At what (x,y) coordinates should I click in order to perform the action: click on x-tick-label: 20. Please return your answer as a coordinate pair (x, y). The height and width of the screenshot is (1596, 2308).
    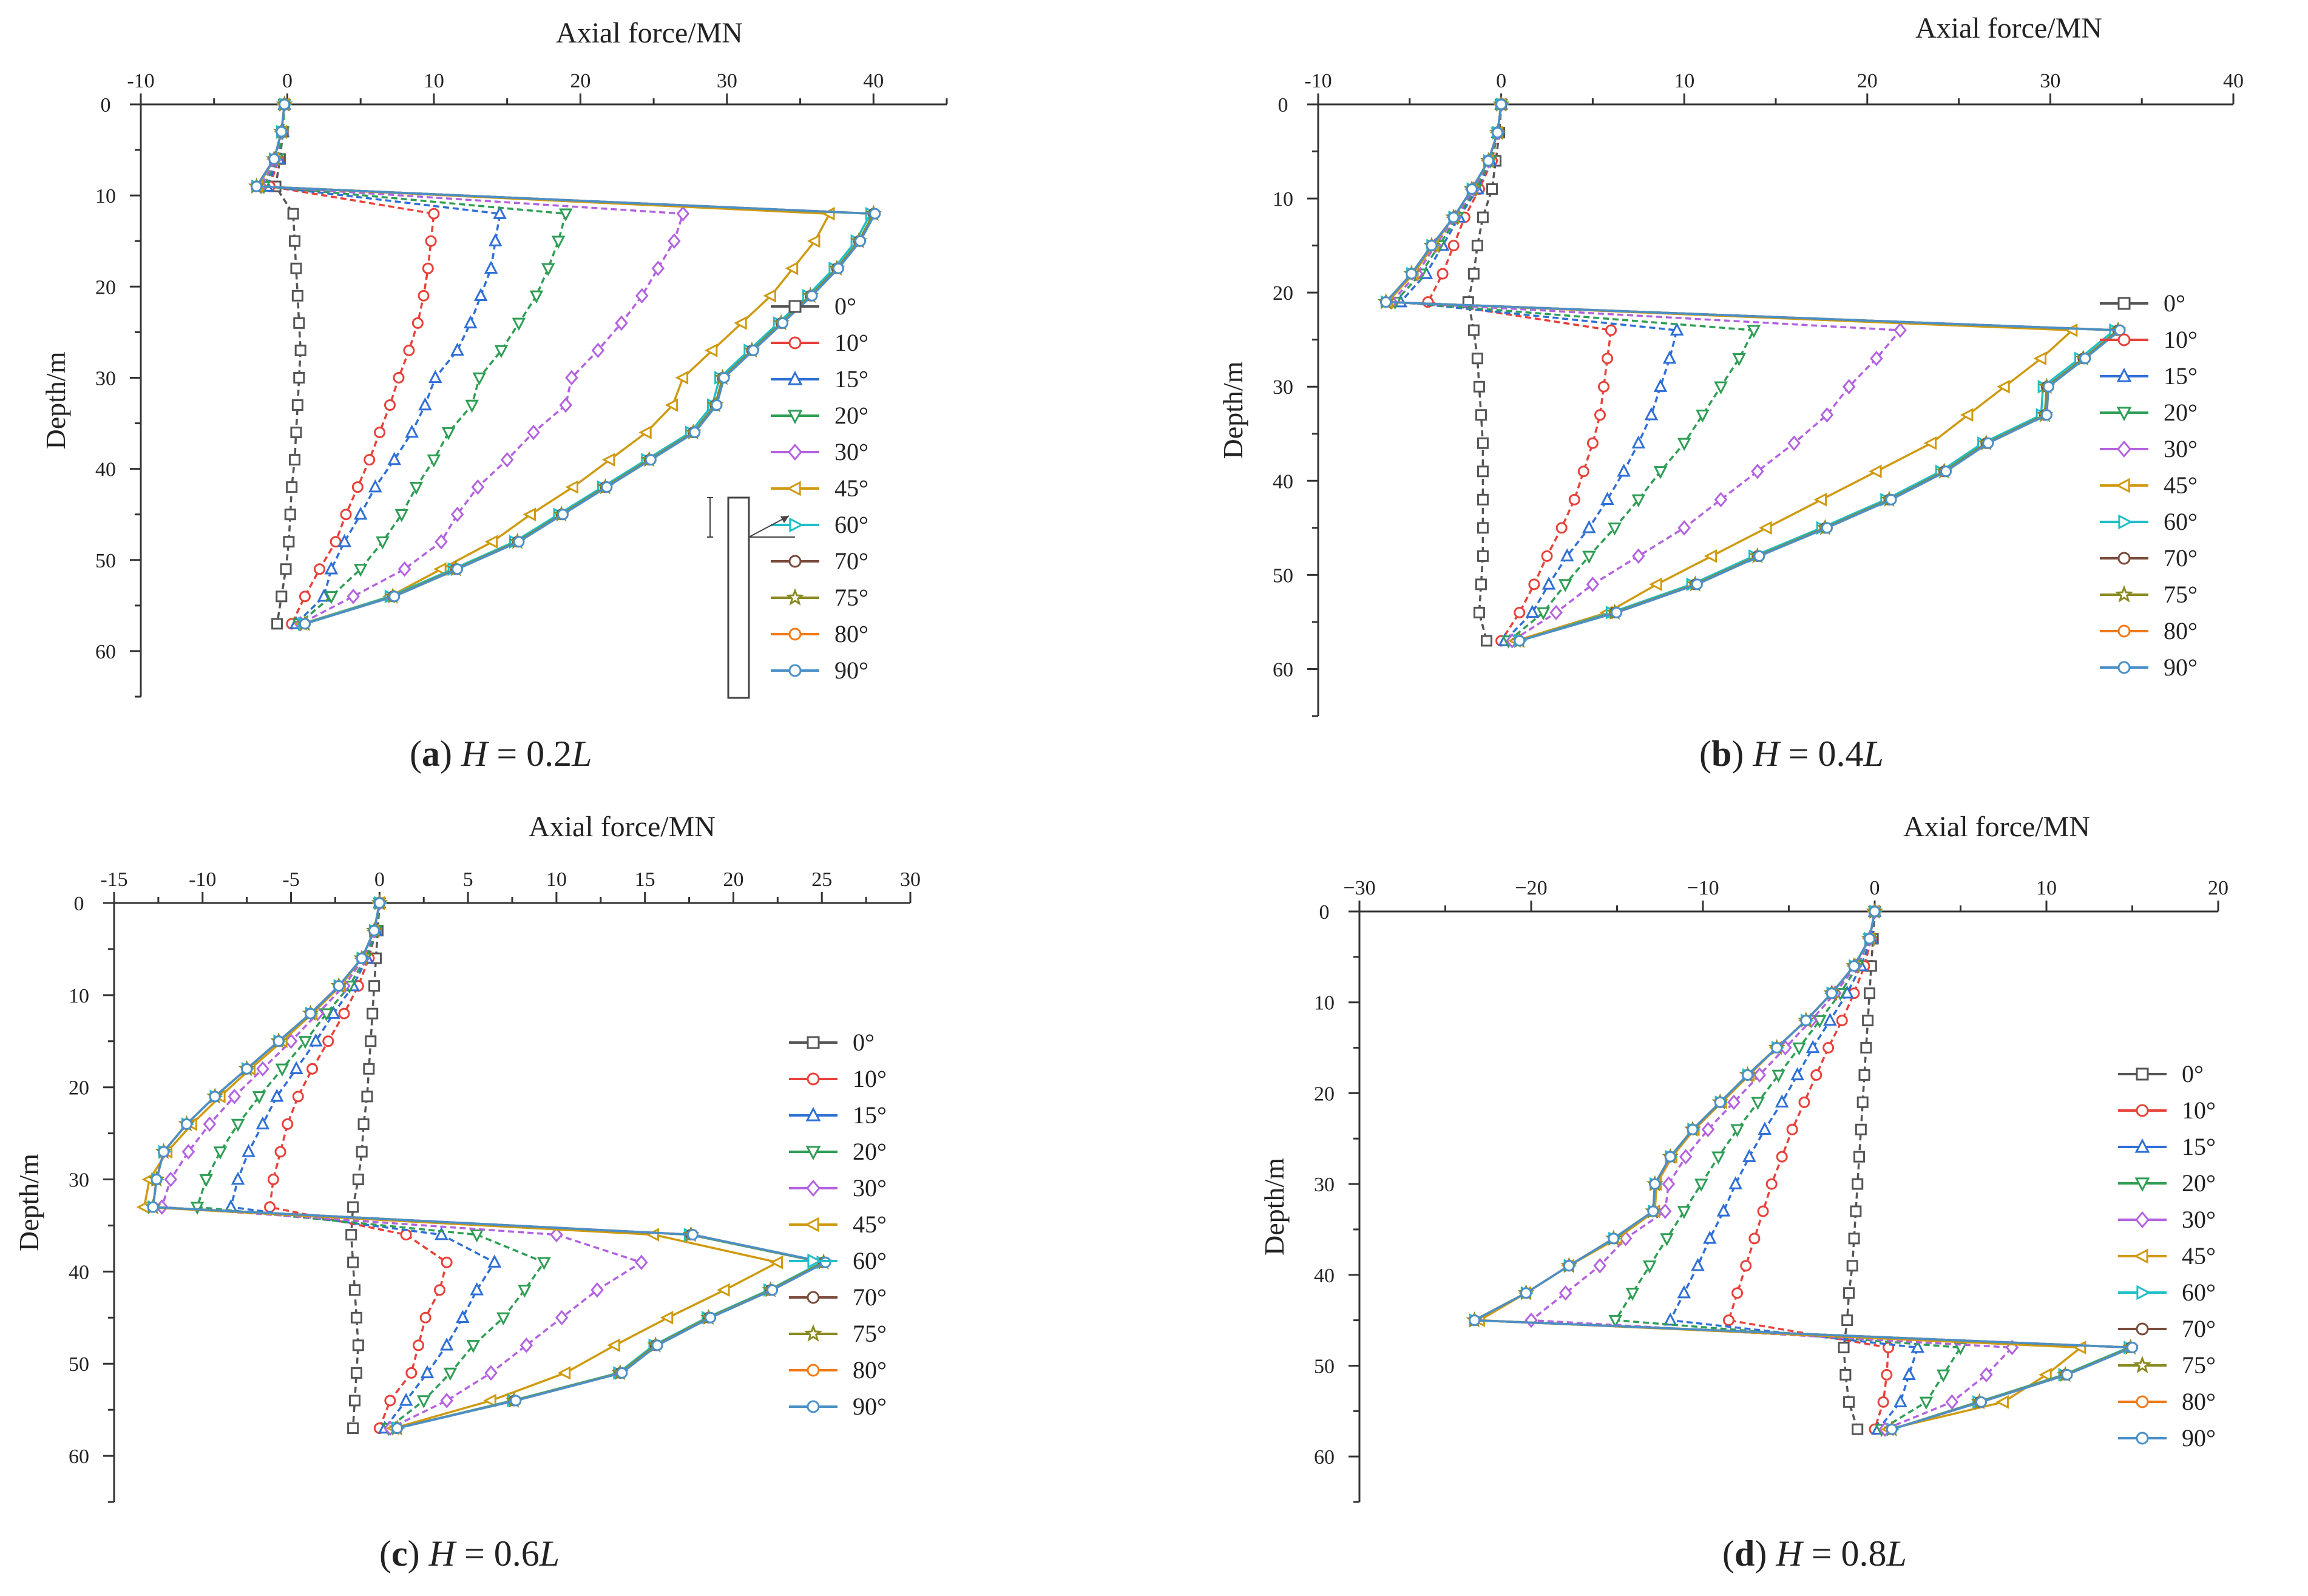
    Looking at the image, I should click on (1867, 81).